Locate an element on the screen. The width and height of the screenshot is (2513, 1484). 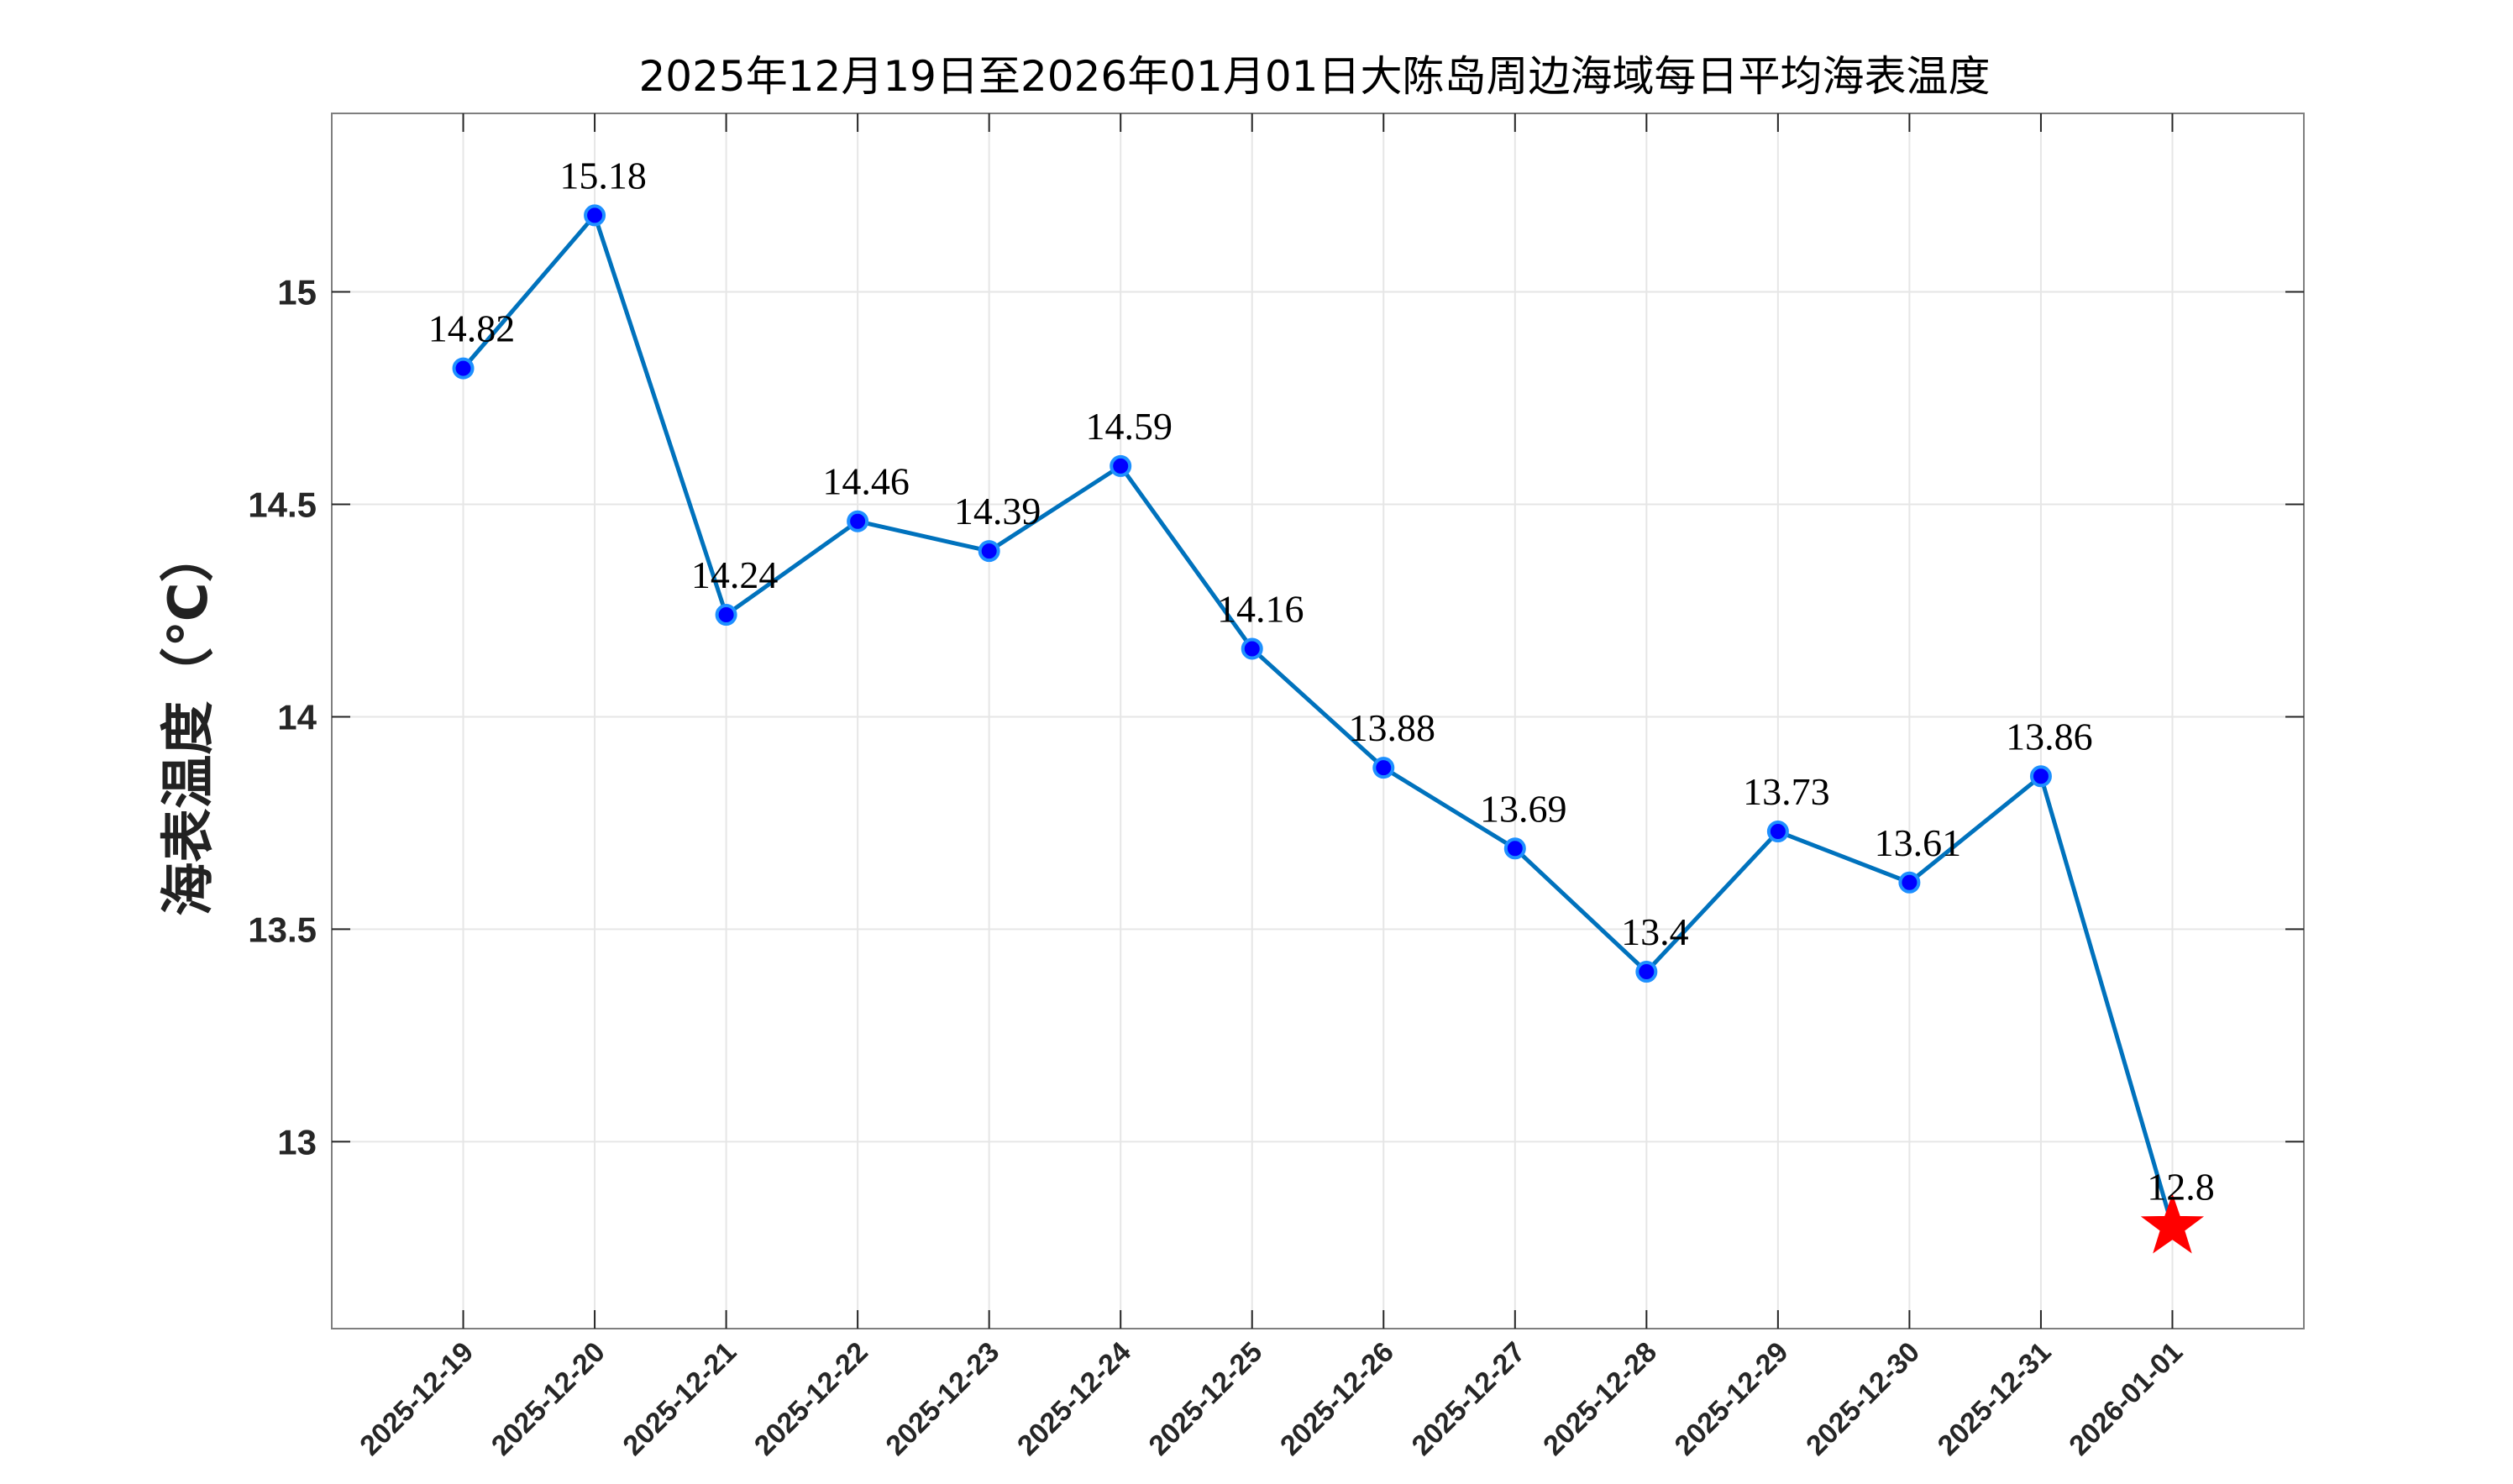
chart-title: 2025年12月19日至2026年01月01日大陈岛周边海域每日平均海表温度 is located at coordinates (1315, 77).